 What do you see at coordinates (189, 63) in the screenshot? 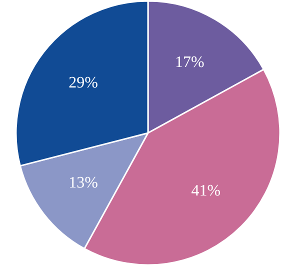
I see `data-label: 17%` at bounding box center [189, 63].